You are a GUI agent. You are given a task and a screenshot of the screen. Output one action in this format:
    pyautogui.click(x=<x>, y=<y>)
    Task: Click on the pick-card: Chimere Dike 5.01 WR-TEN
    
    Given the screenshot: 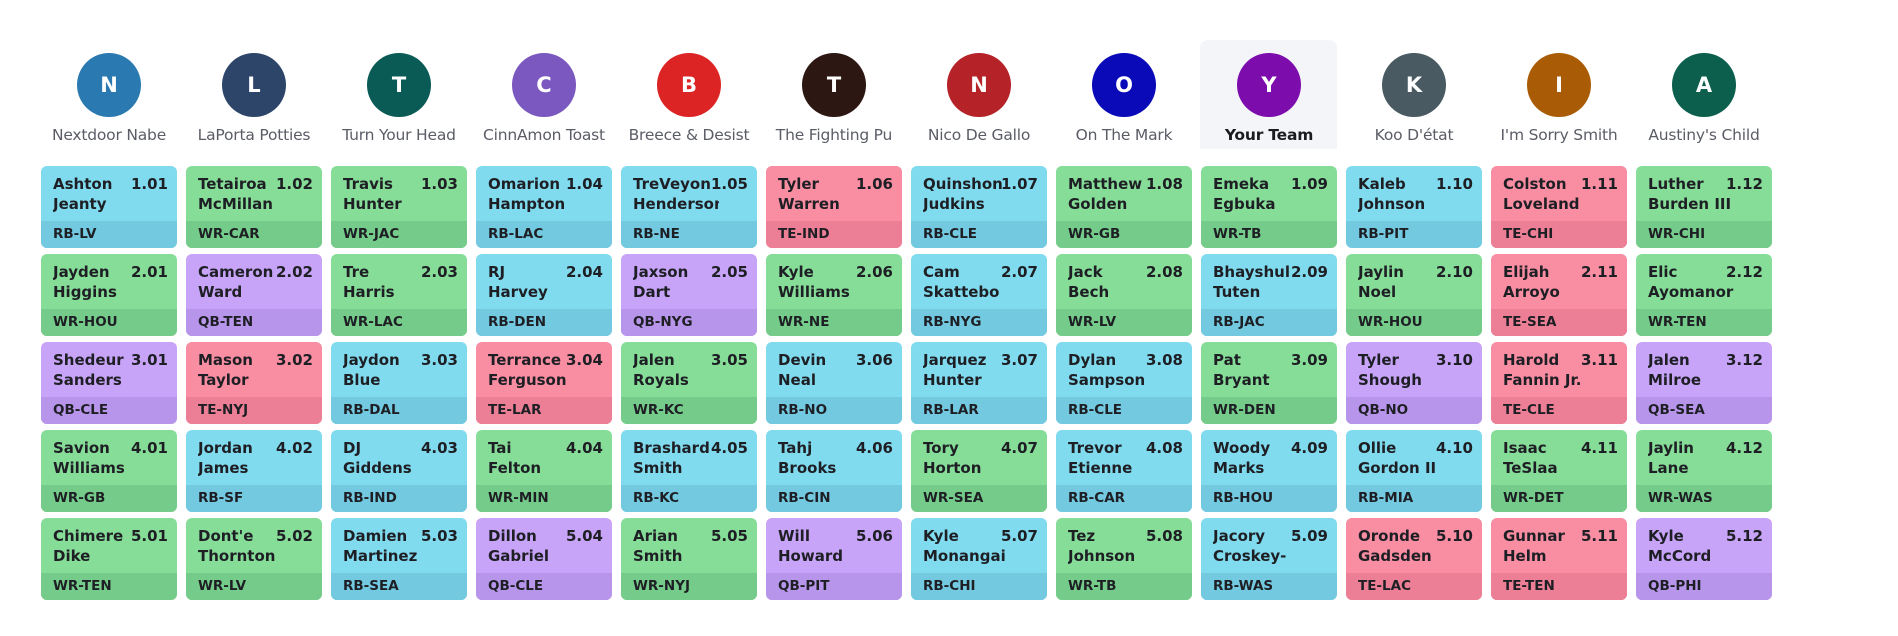 What is the action you would take?
    pyautogui.click(x=109, y=559)
    